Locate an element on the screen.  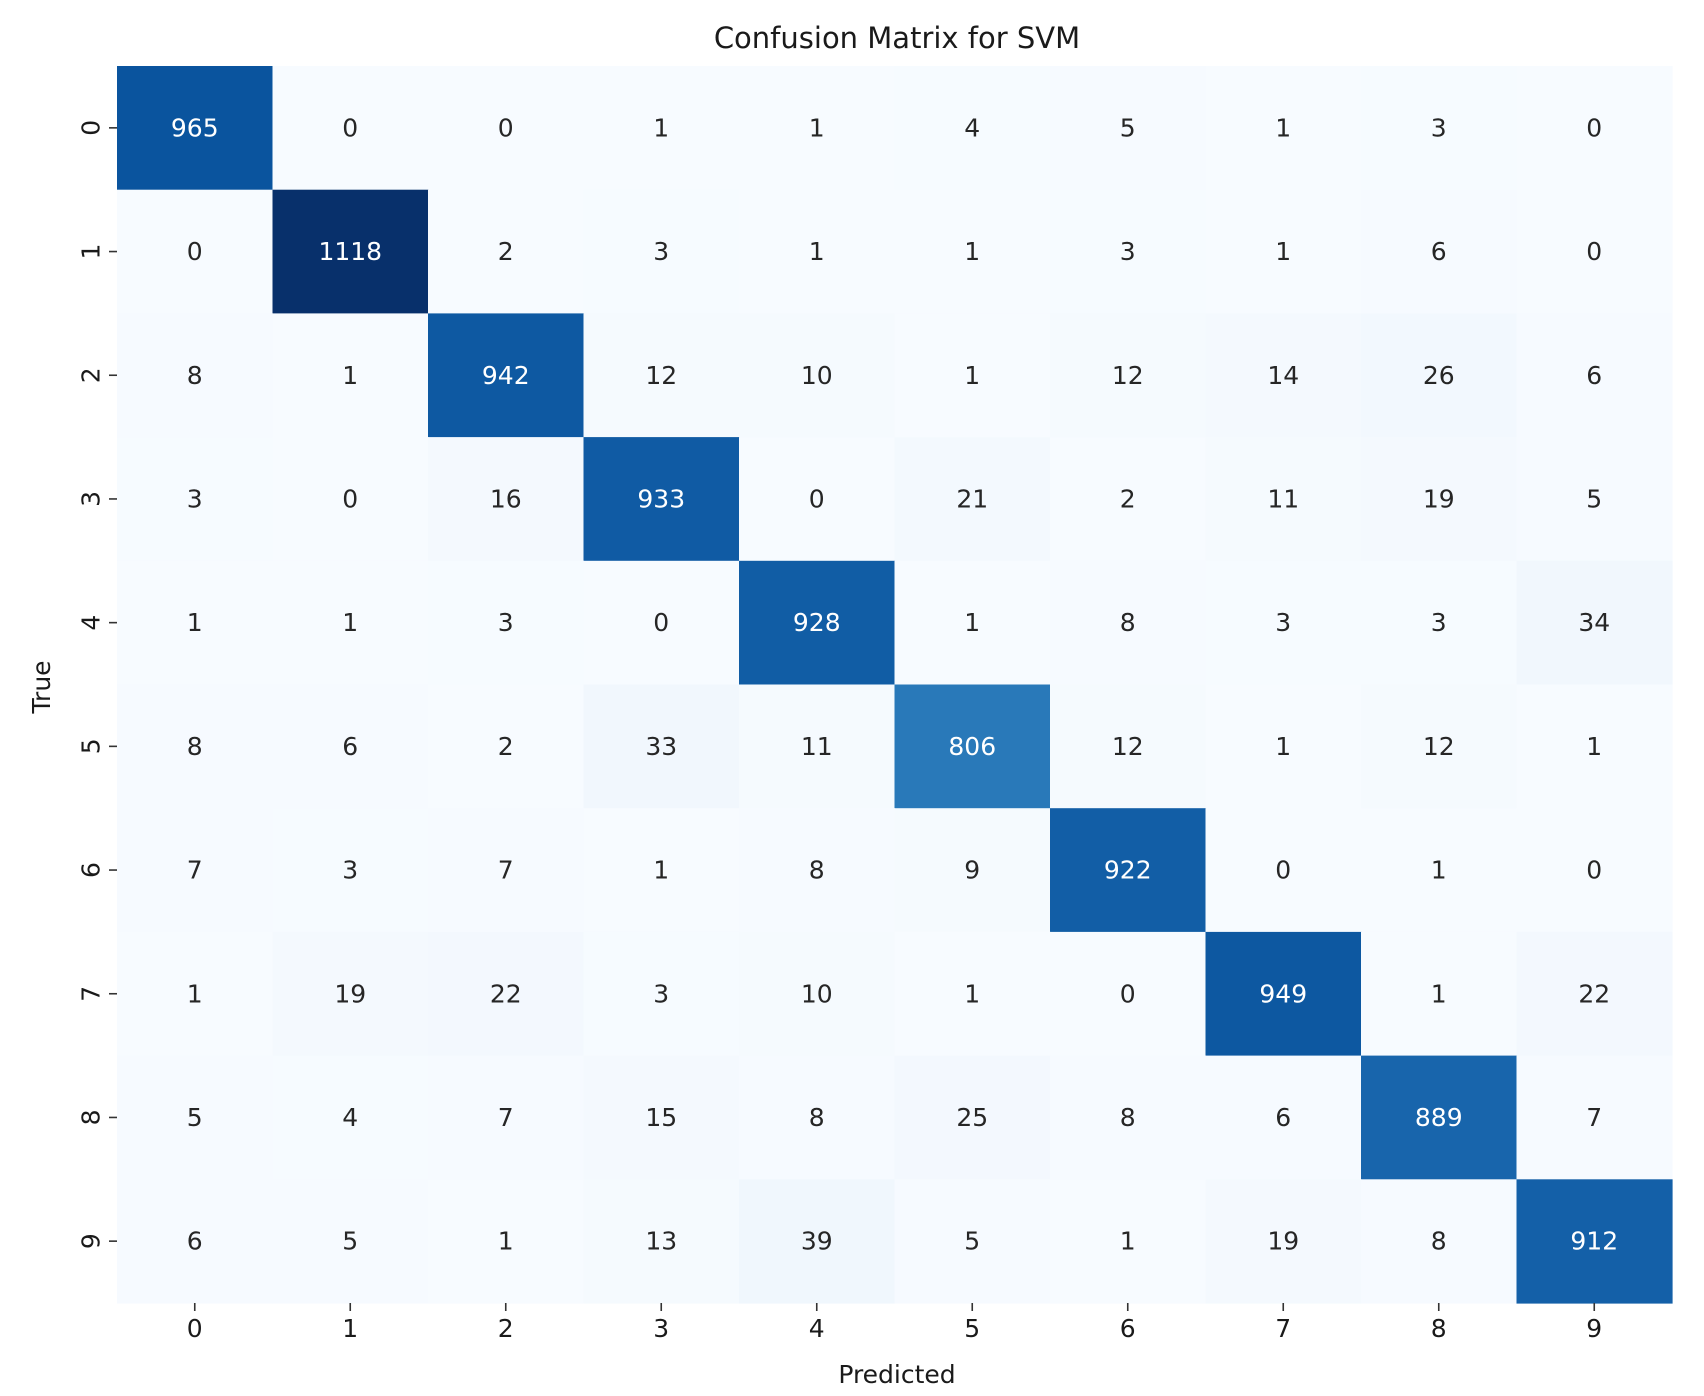
cell-value-r5-c9: 1 is located at coordinates (1594, 746).